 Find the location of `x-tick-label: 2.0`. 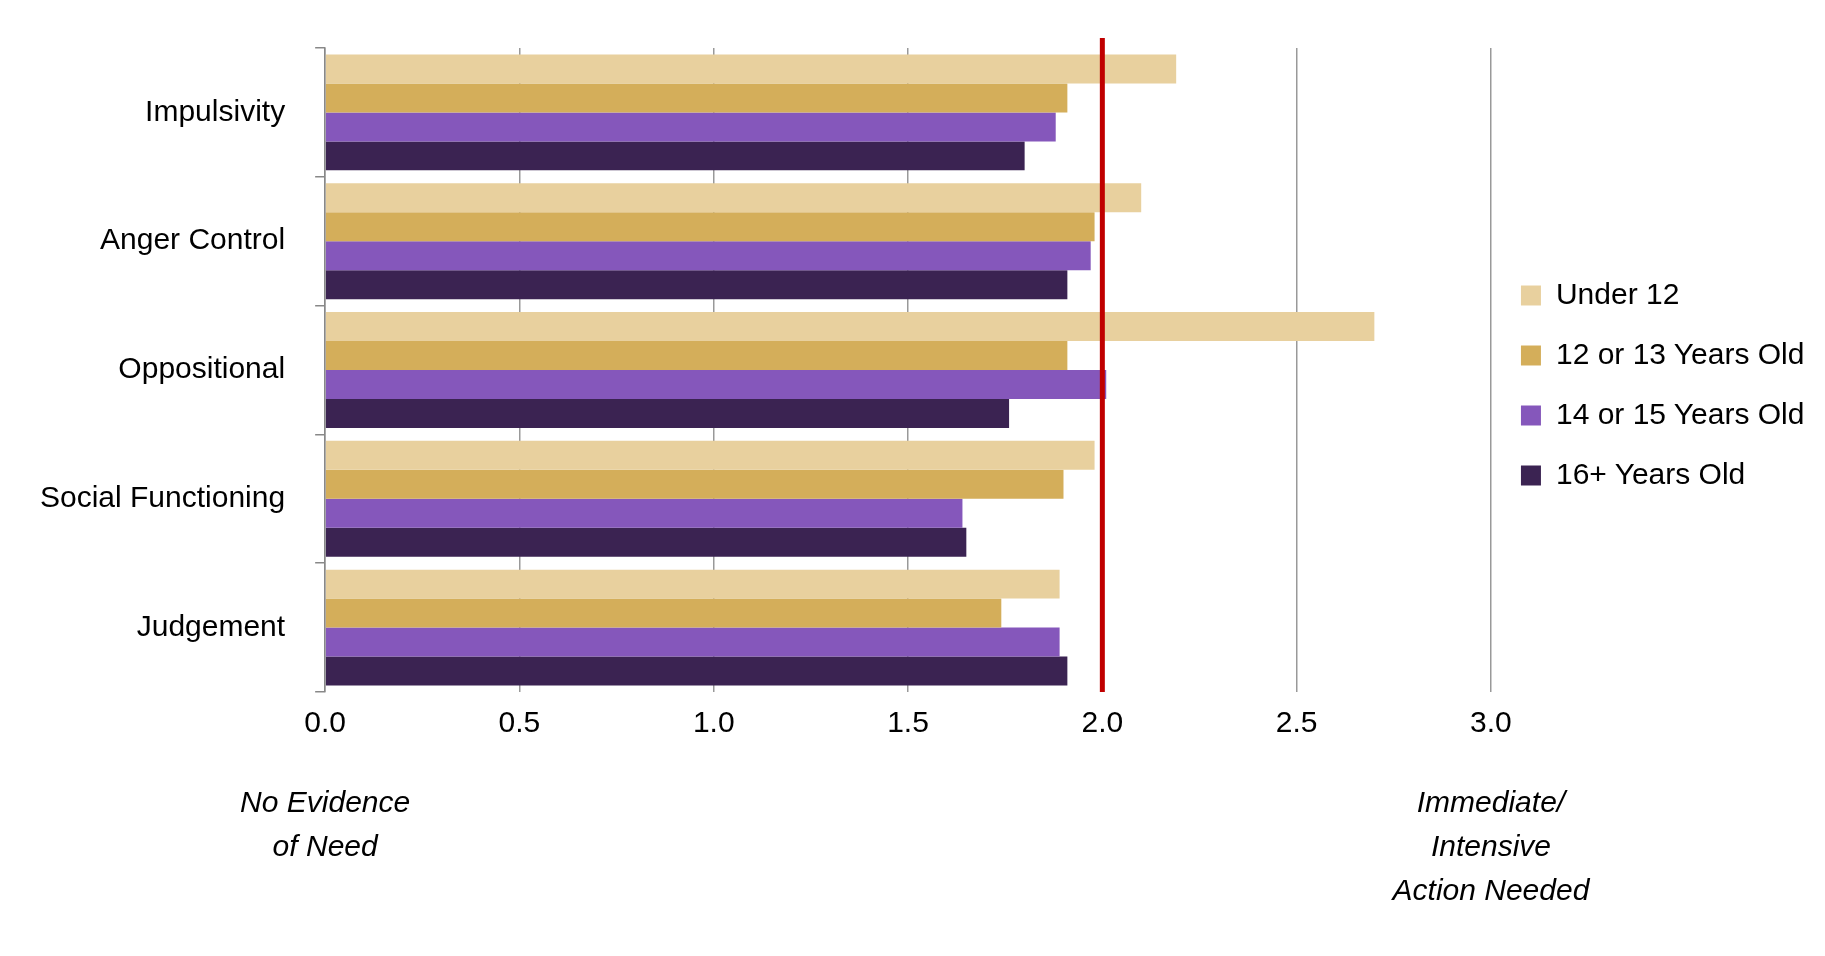

x-tick-label: 2.0 is located at coordinates (1102, 722).